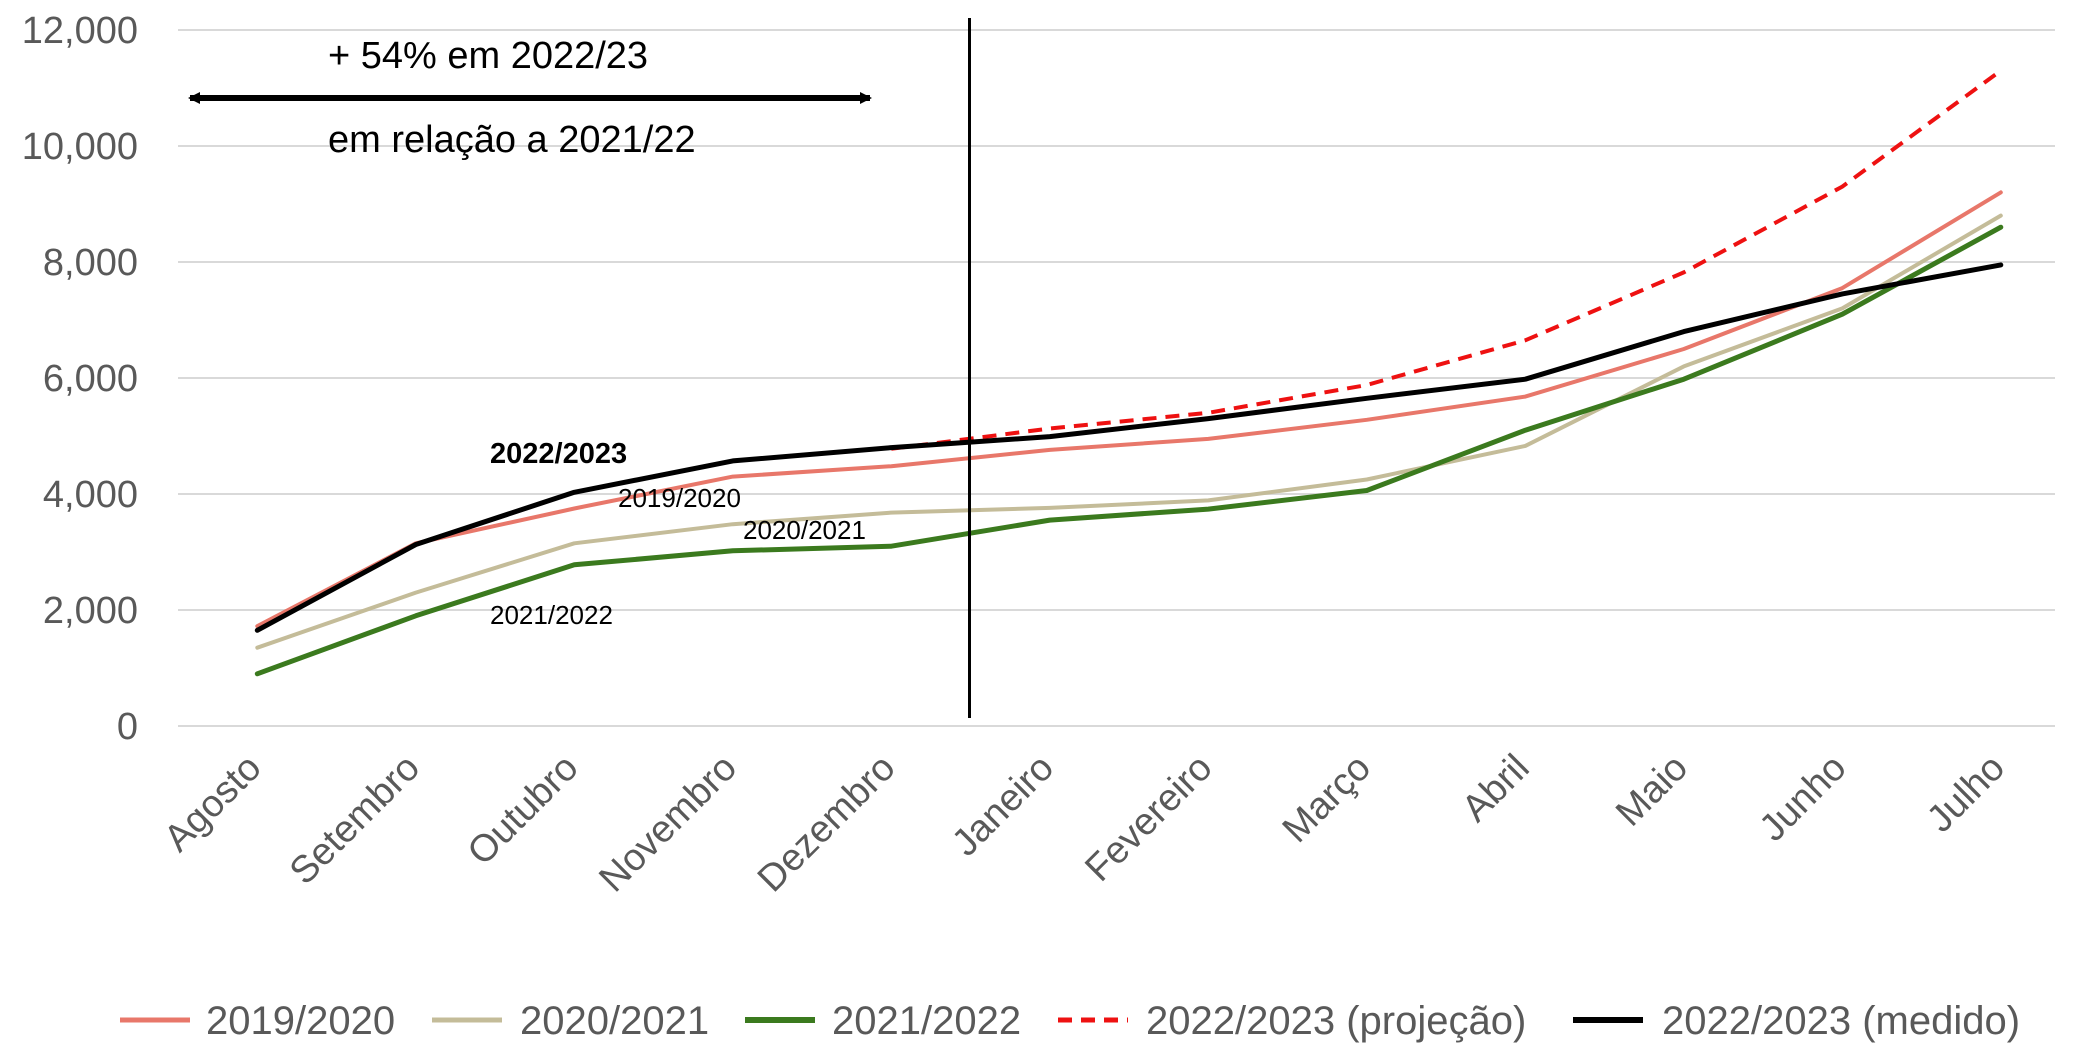 The width and height of the screenshot is (2079, 1043). Describe the element at coordinates (614, 1021) in the screenshot. I see `legend-label: 2020/2021` at that location.